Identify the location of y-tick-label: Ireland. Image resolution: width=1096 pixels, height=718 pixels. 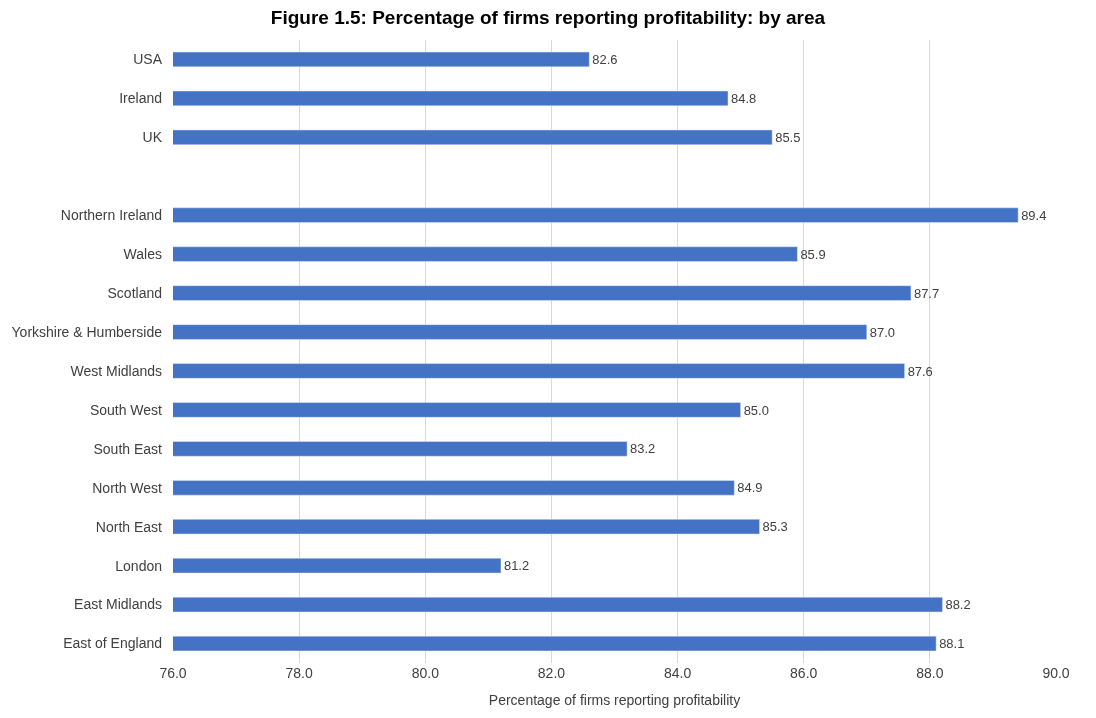
(140, 98).